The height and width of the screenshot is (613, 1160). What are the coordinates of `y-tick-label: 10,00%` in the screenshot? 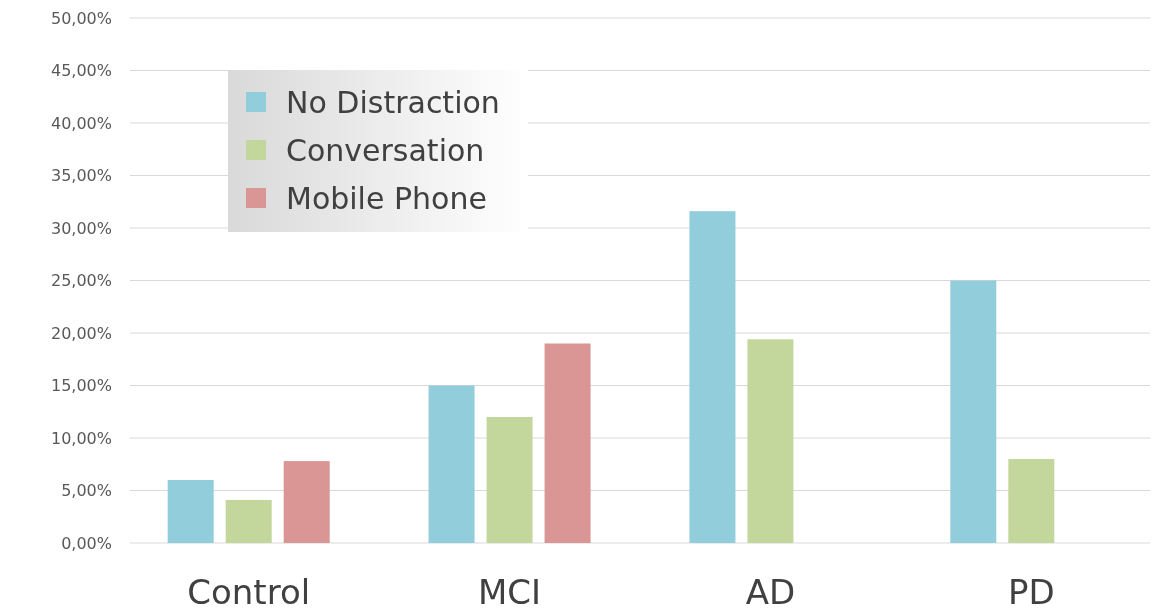 It's located at (81, 438).